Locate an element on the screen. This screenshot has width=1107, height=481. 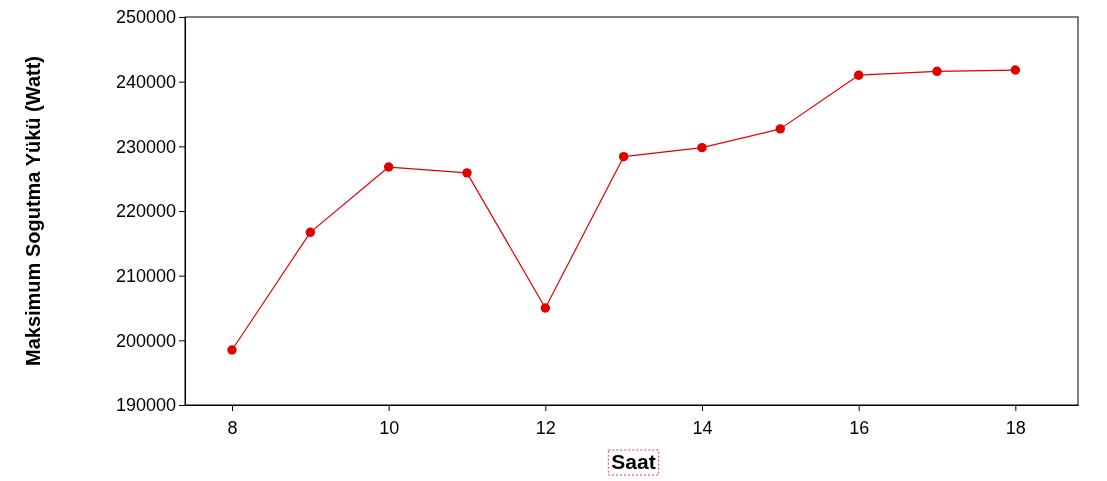
x-tick-label: 8 is located at coordinates (232, 427).